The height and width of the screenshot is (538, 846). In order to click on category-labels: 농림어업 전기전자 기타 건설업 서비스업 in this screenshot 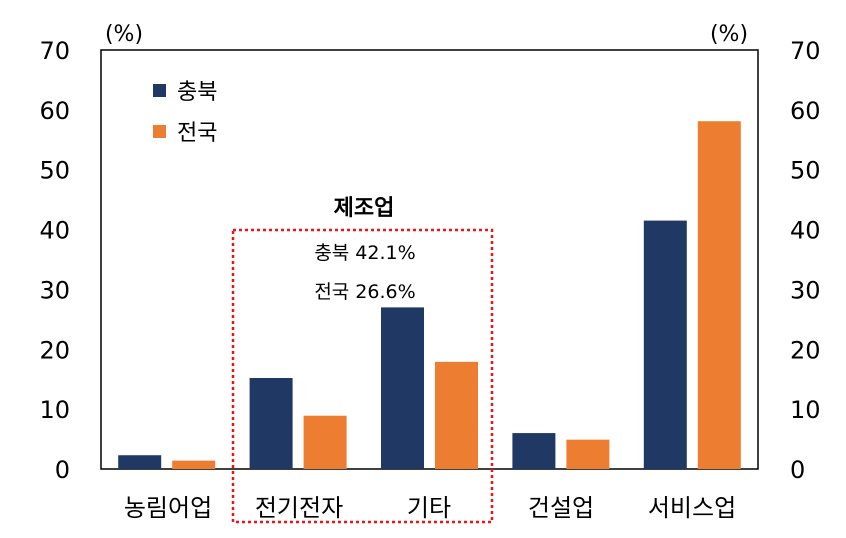, I will do `click(430, 508)`.